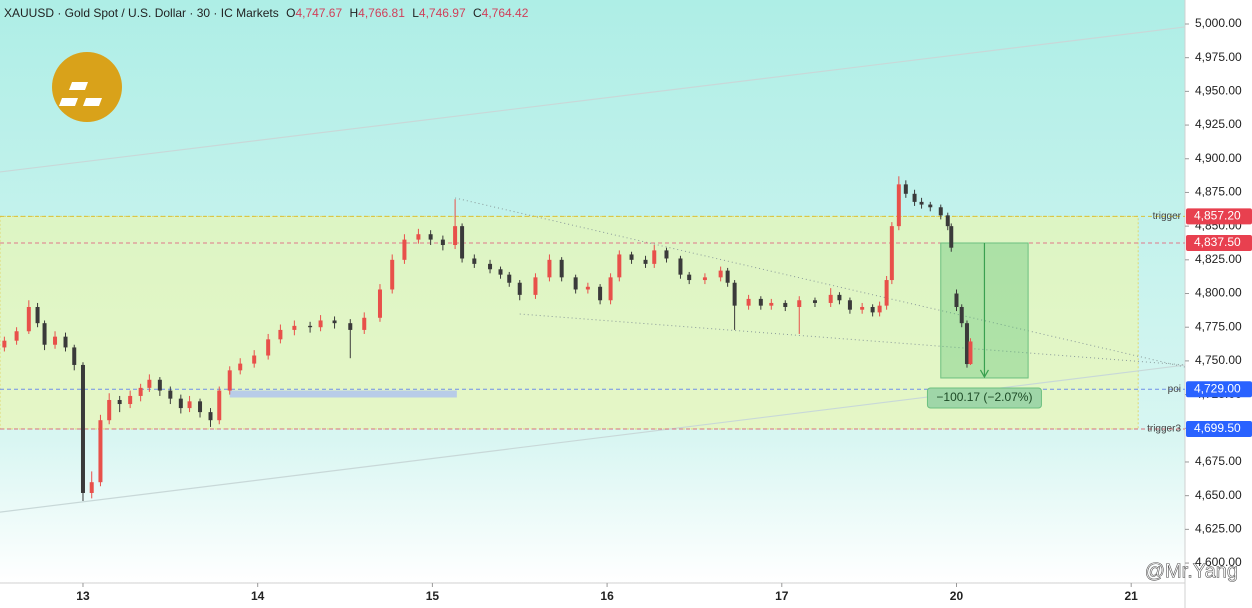 This screenshot has height=608, width=1252. Describe the element at coordinates (1218, 495) in the screenshot. I see `y-tick-label: 4,650.00` at that location.